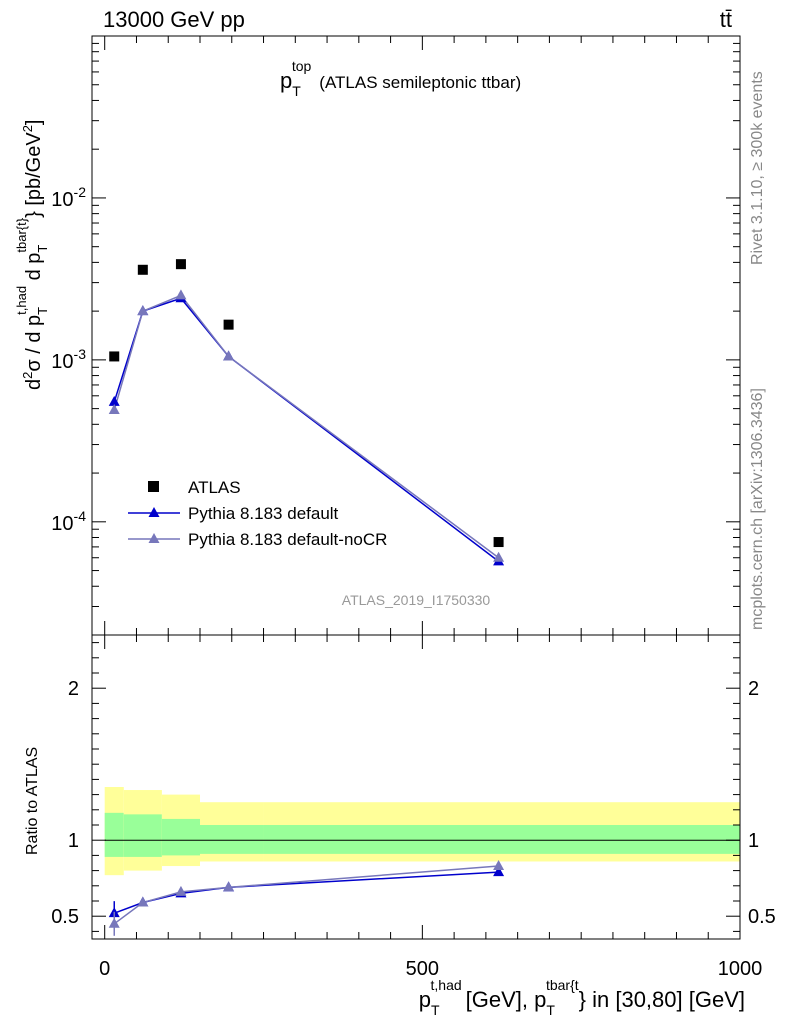 Image resolution: width=786 pixels, height=1024 pixels. What do you see at coordinates (302, 66) in the screenshot?
I see `title-sup: top` at bounding box center [302, 66].